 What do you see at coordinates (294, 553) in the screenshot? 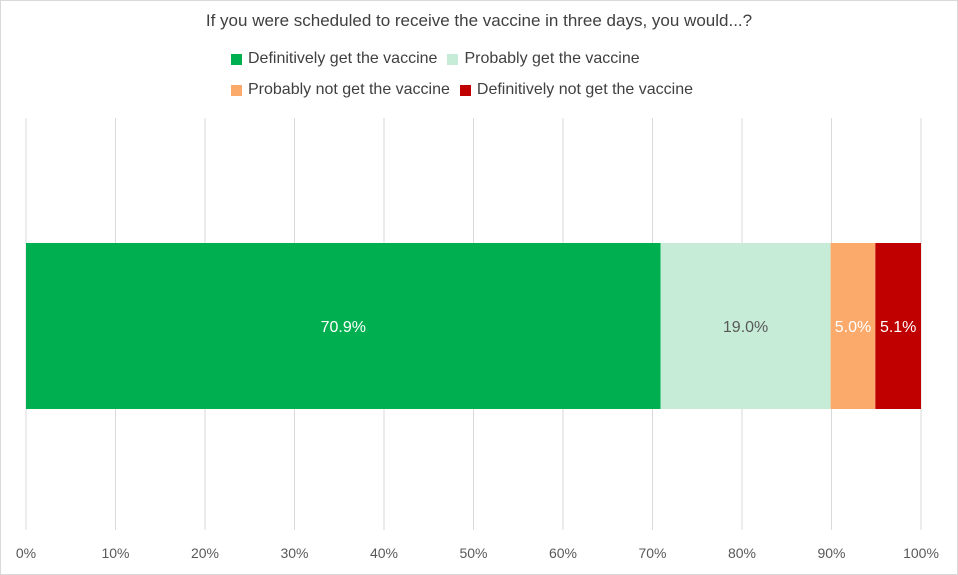
I see `x-tick-label: 30%` at bounding box center [294, 553].